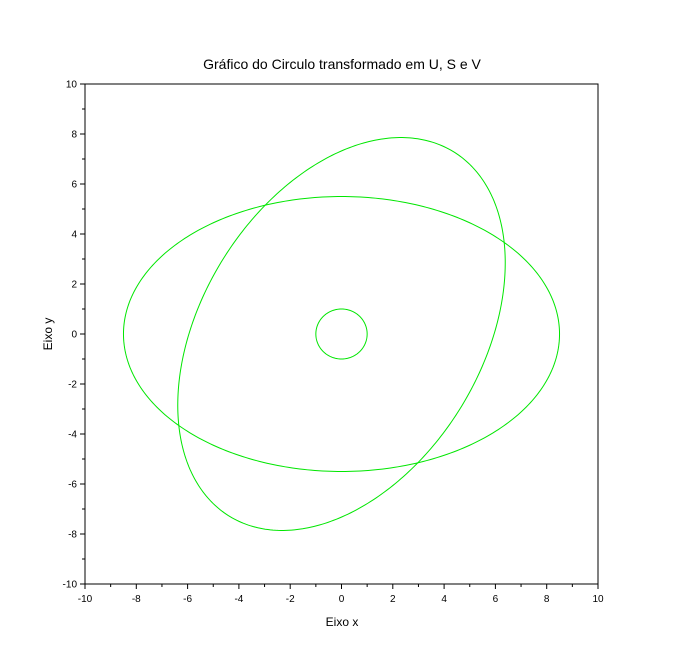 The width and height of the screenshot is (684, 669). Describe the element at coordinates (598, 599) in the screenshot. I see `x-tick-label: 10` at that location.